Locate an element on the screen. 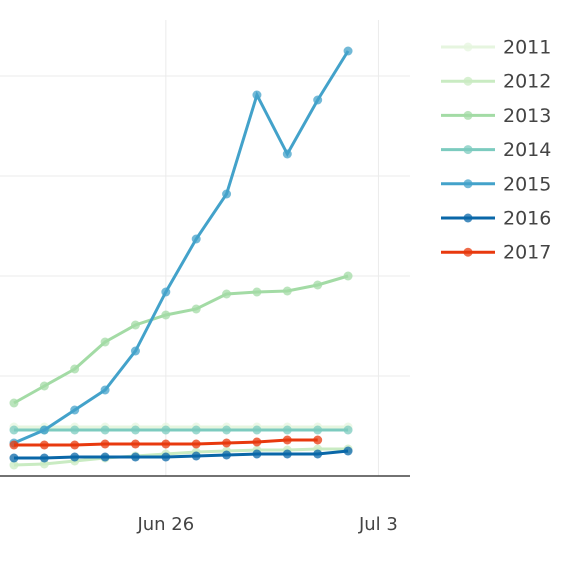  x-tick-label: Jun 26 is located at coordinates (165, 524).